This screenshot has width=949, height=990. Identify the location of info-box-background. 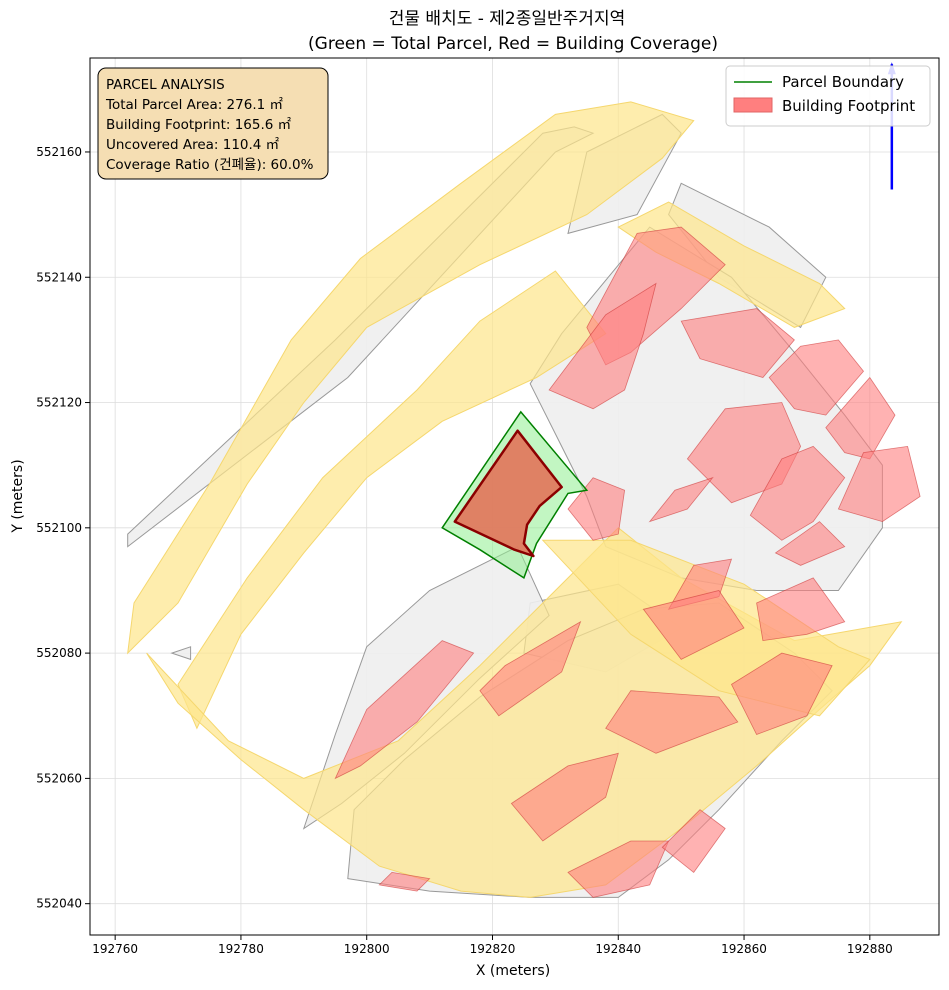
(213, 123).